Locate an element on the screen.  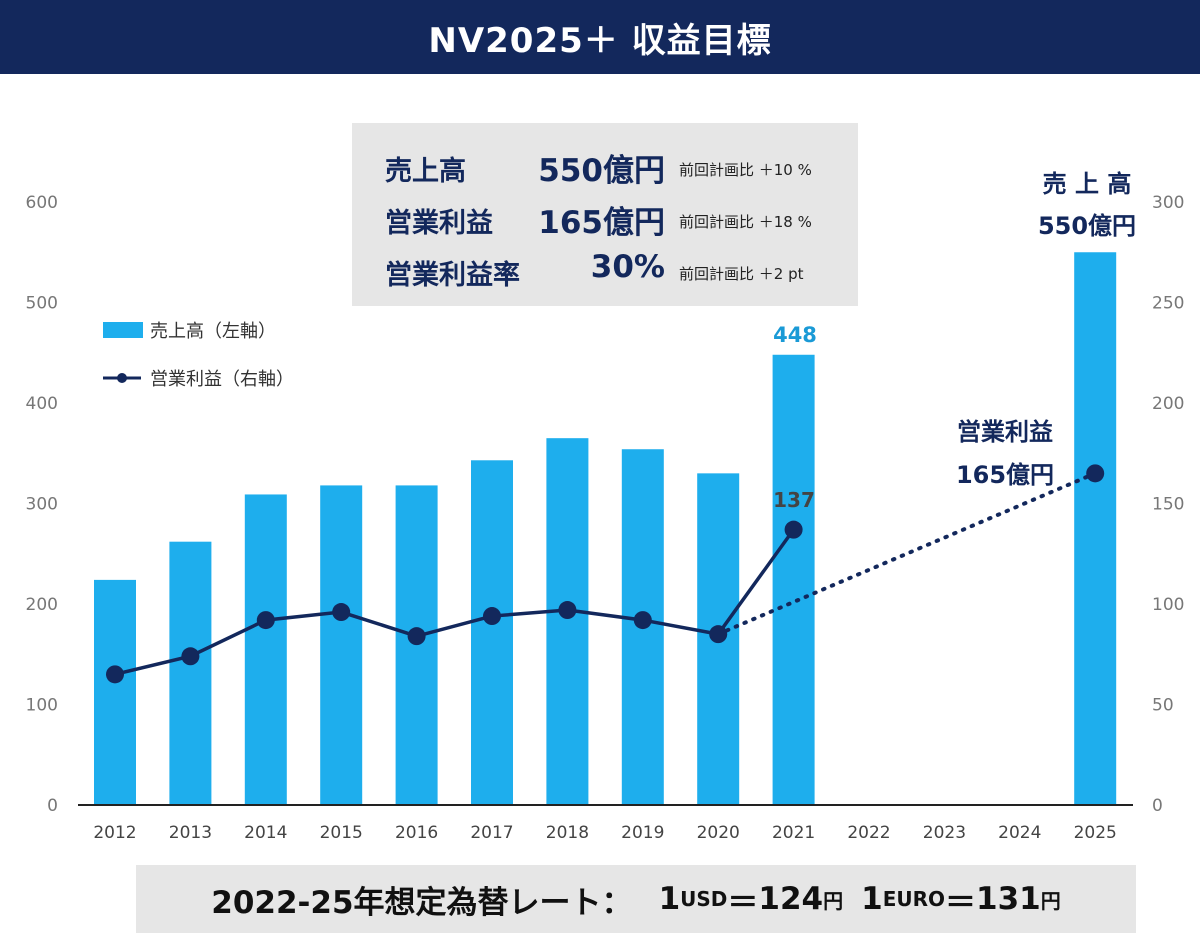
right-axis-tick-label: 50 is located at coordinates (1163, 706).